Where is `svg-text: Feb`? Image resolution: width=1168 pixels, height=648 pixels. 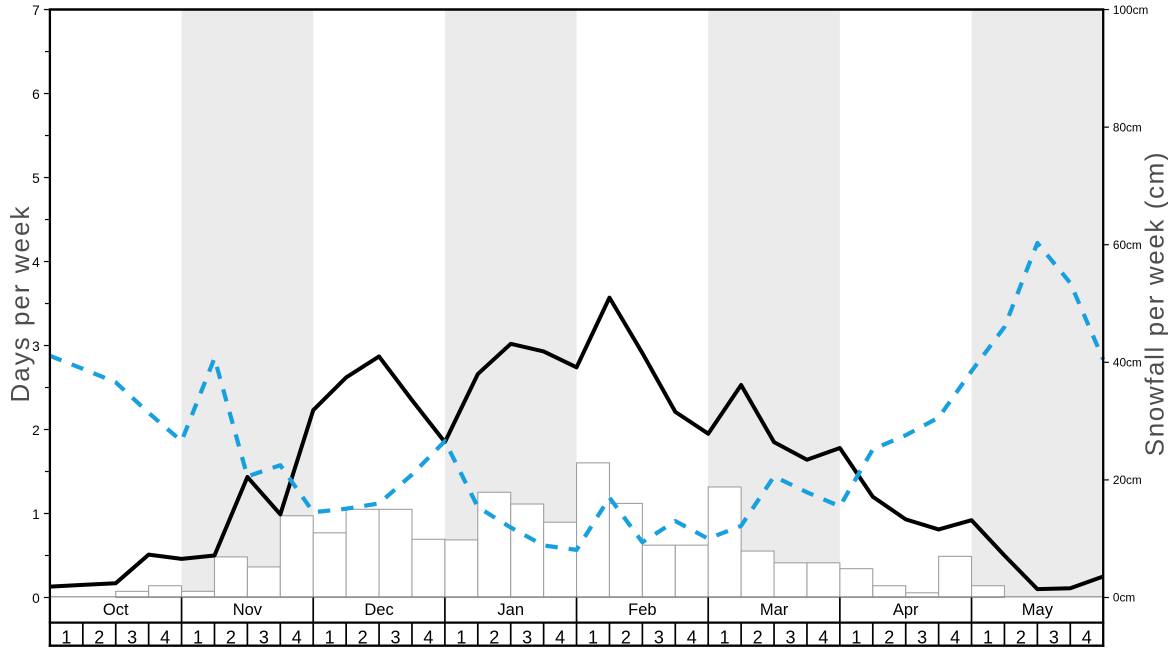 svg-text: Feb is located at coordinates (642, 610).